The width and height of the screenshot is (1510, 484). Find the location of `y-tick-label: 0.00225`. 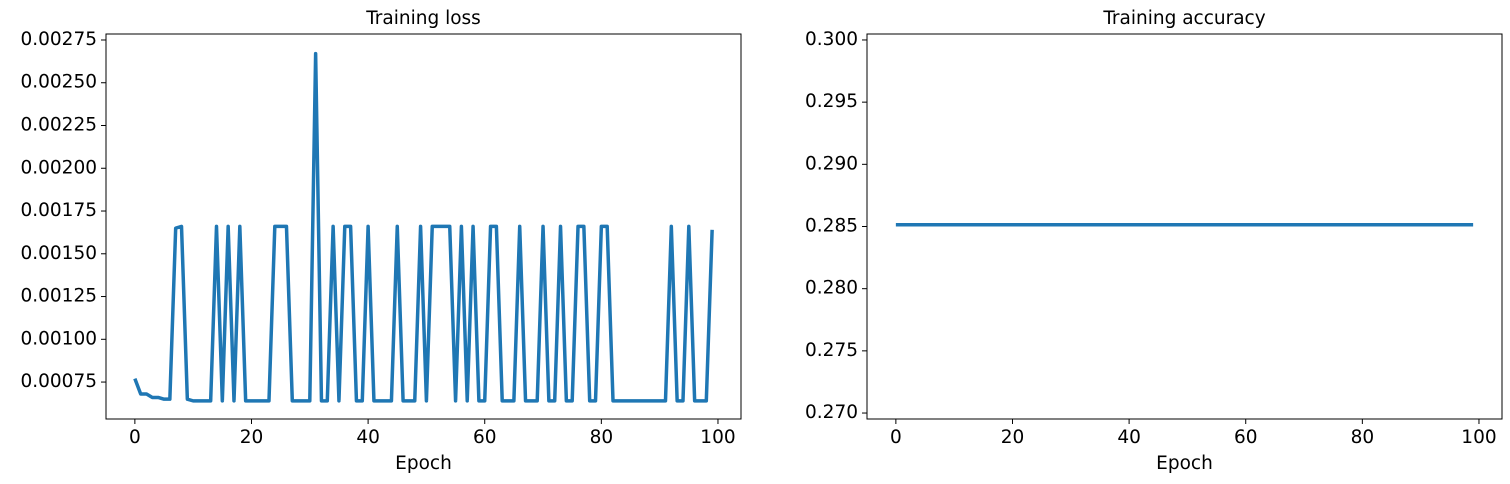

y-tick-label: 0.00225 is located at coordinates (58, 125).